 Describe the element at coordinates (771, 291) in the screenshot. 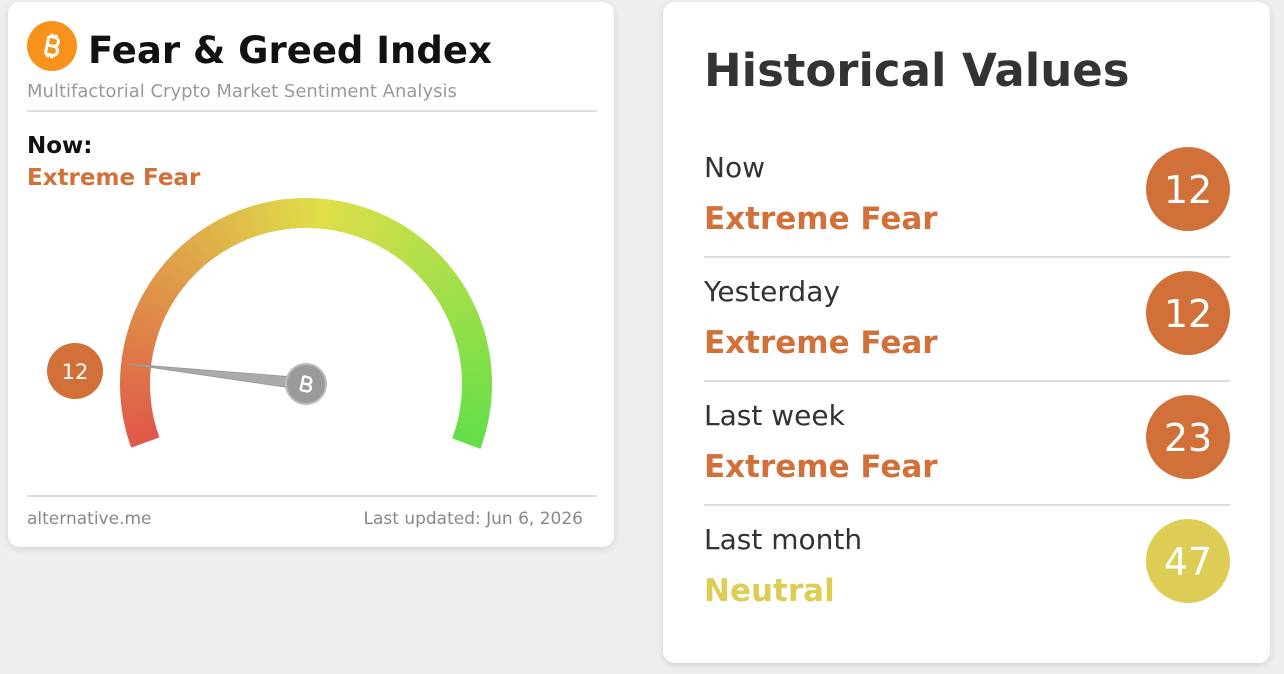

I see `row-label: Yesterday` at that location.